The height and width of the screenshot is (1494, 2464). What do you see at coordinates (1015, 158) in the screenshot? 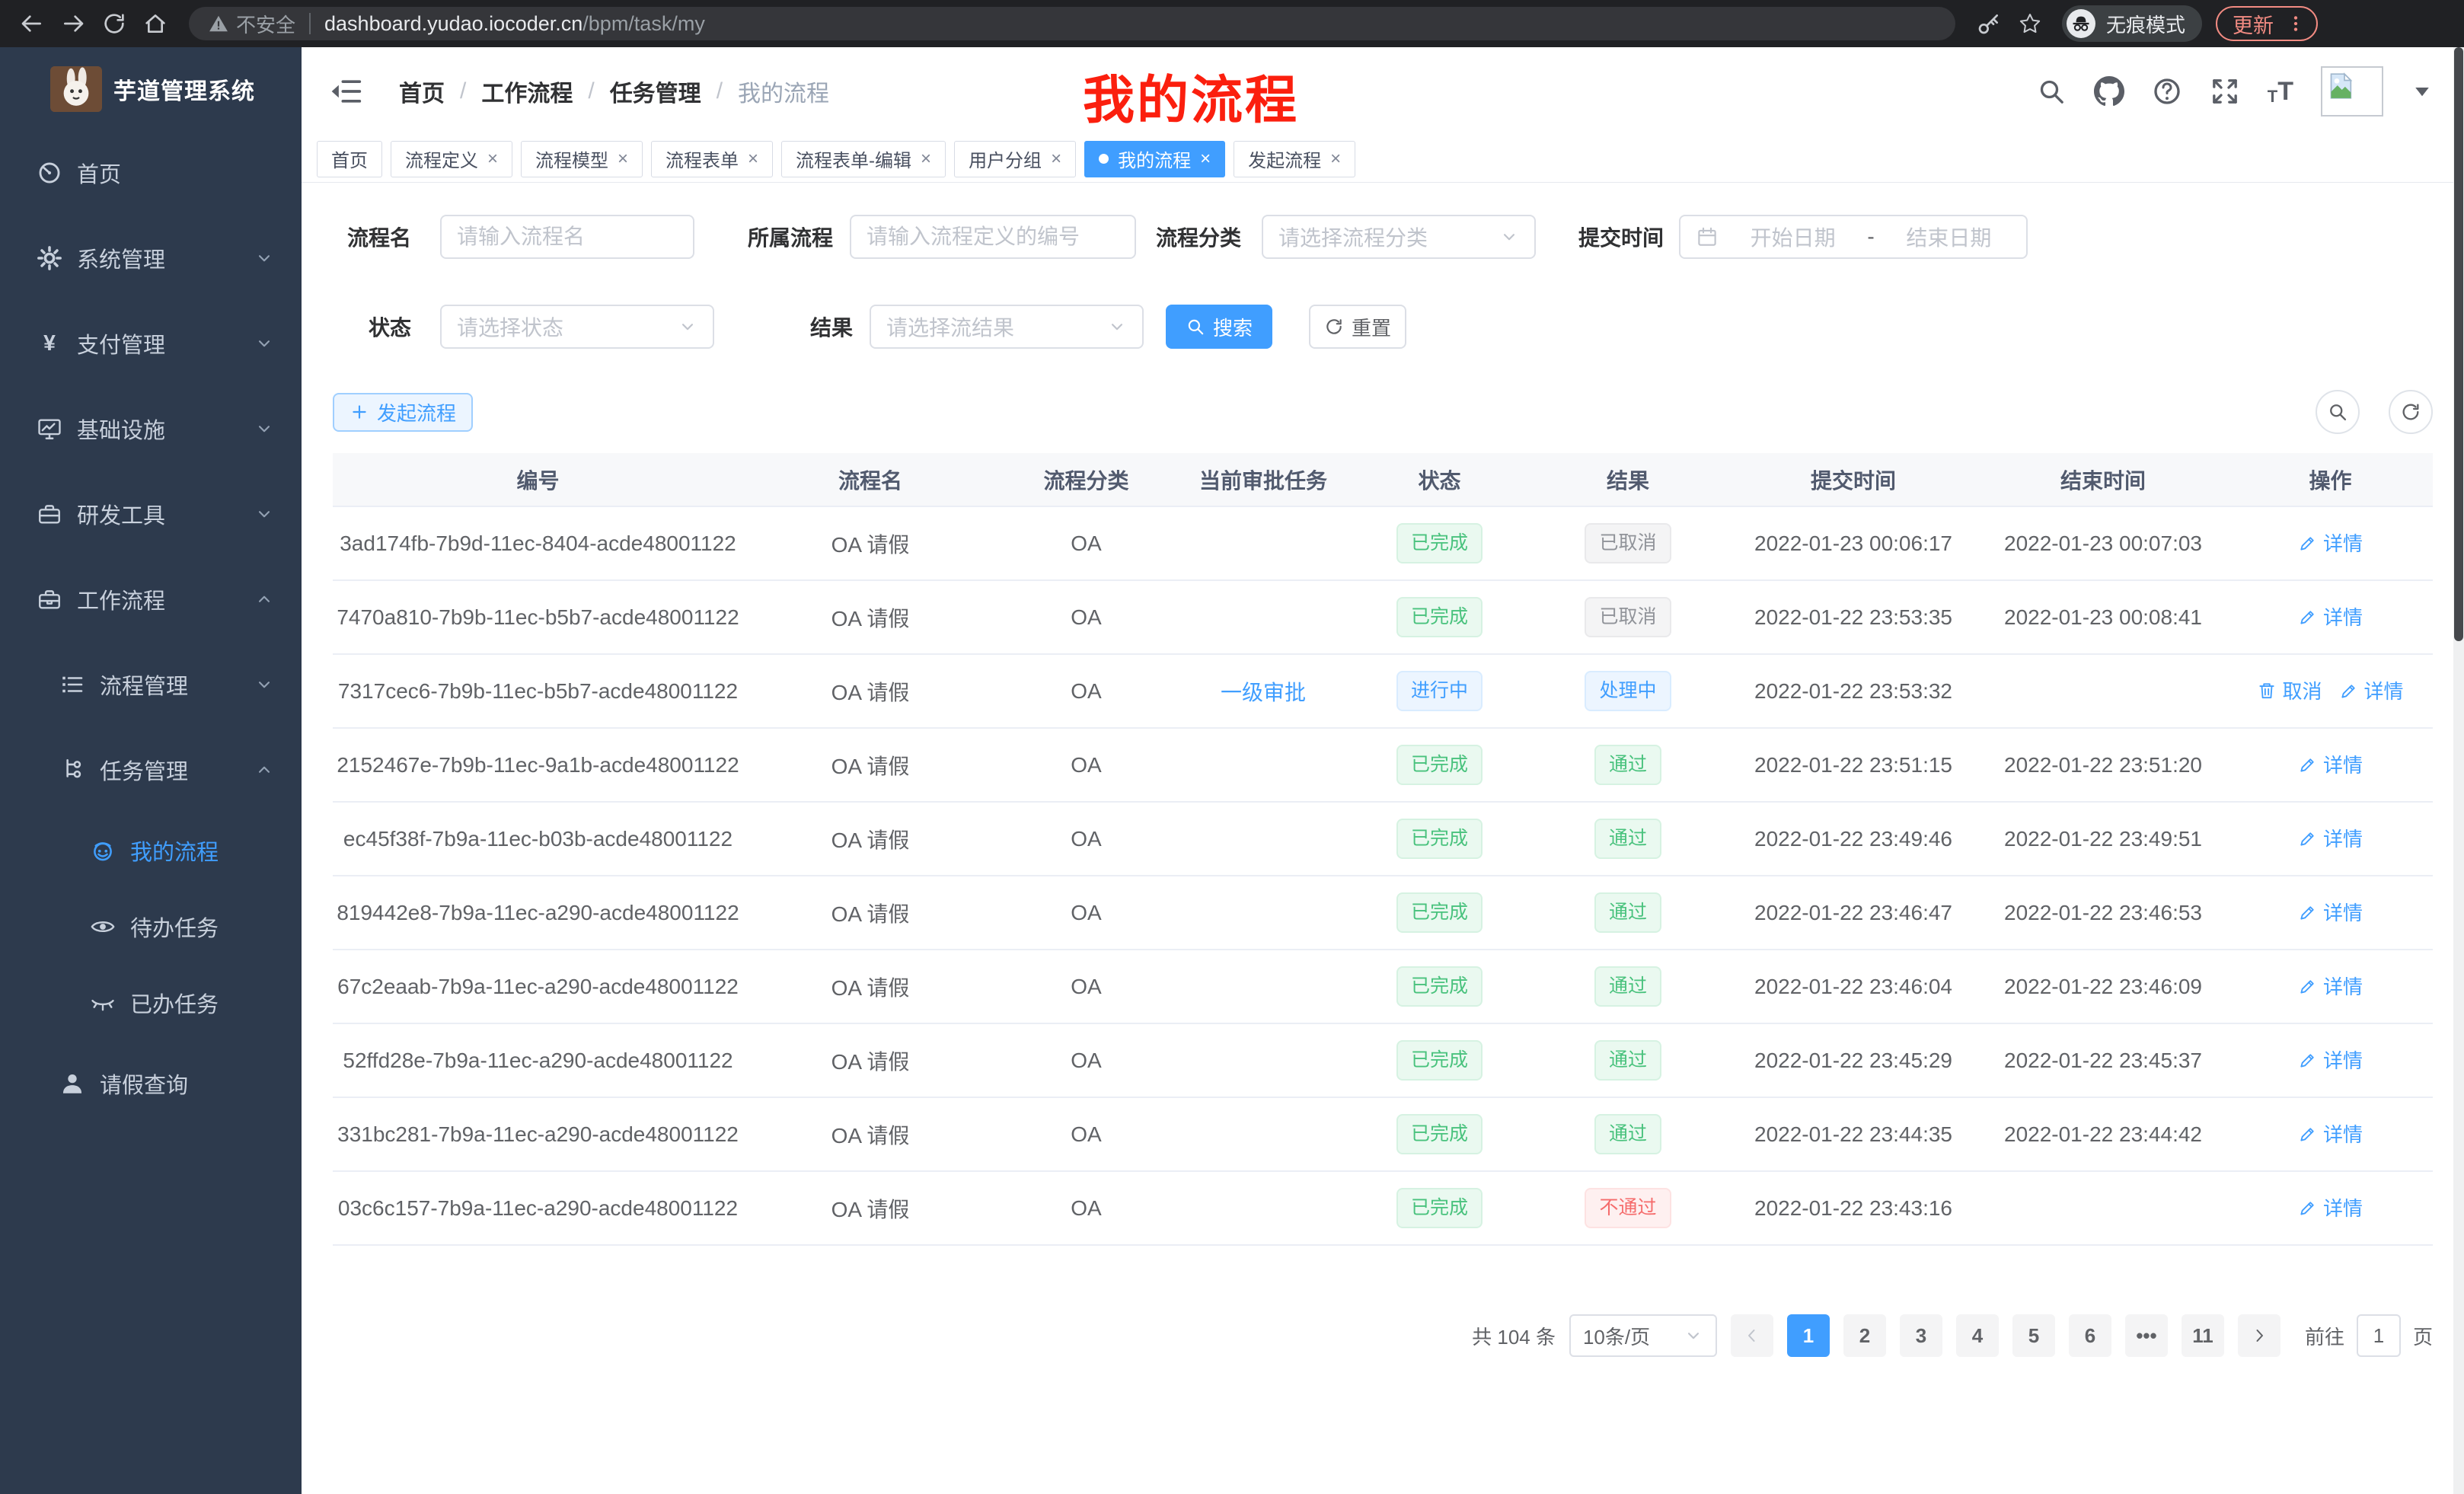
I see `tab-item: 用户分组 ×` at bounding box center [1015, 158].